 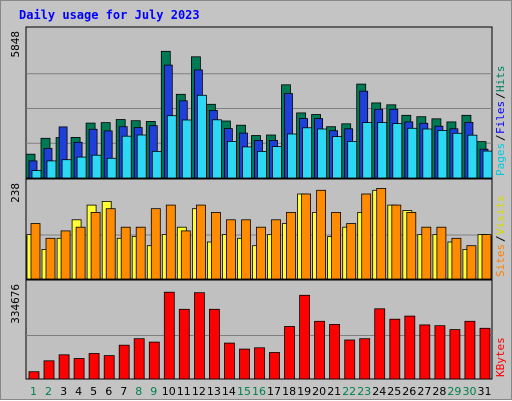 I want to click on day-label-2: 2, so click(x=48, y=391).